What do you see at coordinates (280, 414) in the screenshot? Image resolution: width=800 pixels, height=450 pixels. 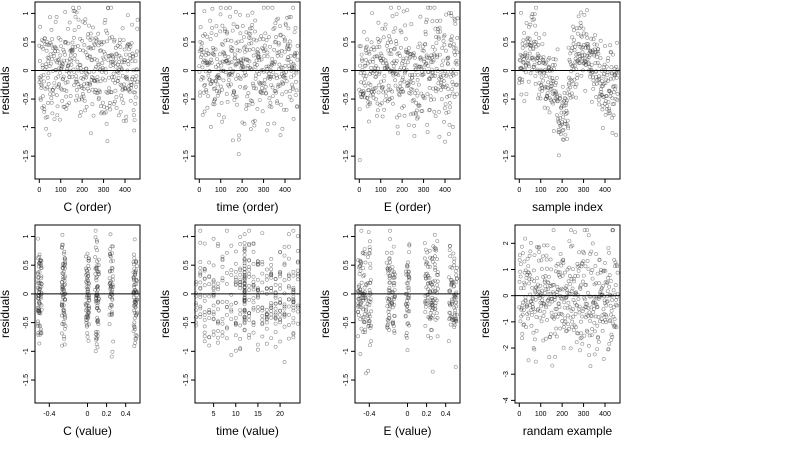 I see `x-tick-label: 20` at bounding box center [280, 414].